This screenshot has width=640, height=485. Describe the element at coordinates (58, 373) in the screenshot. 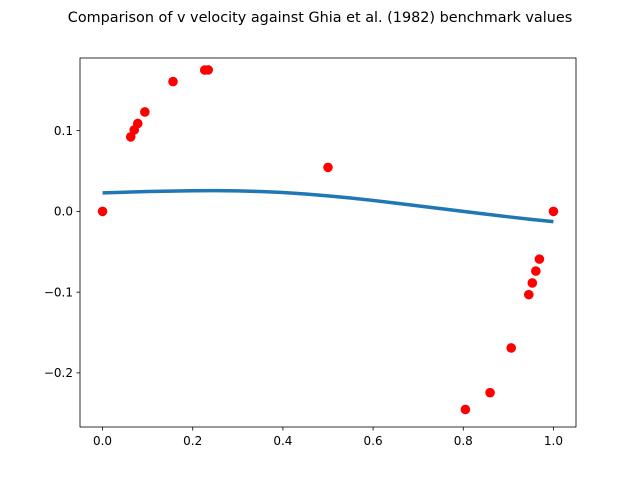

I see `y-tick-label: −0.2` at that location.